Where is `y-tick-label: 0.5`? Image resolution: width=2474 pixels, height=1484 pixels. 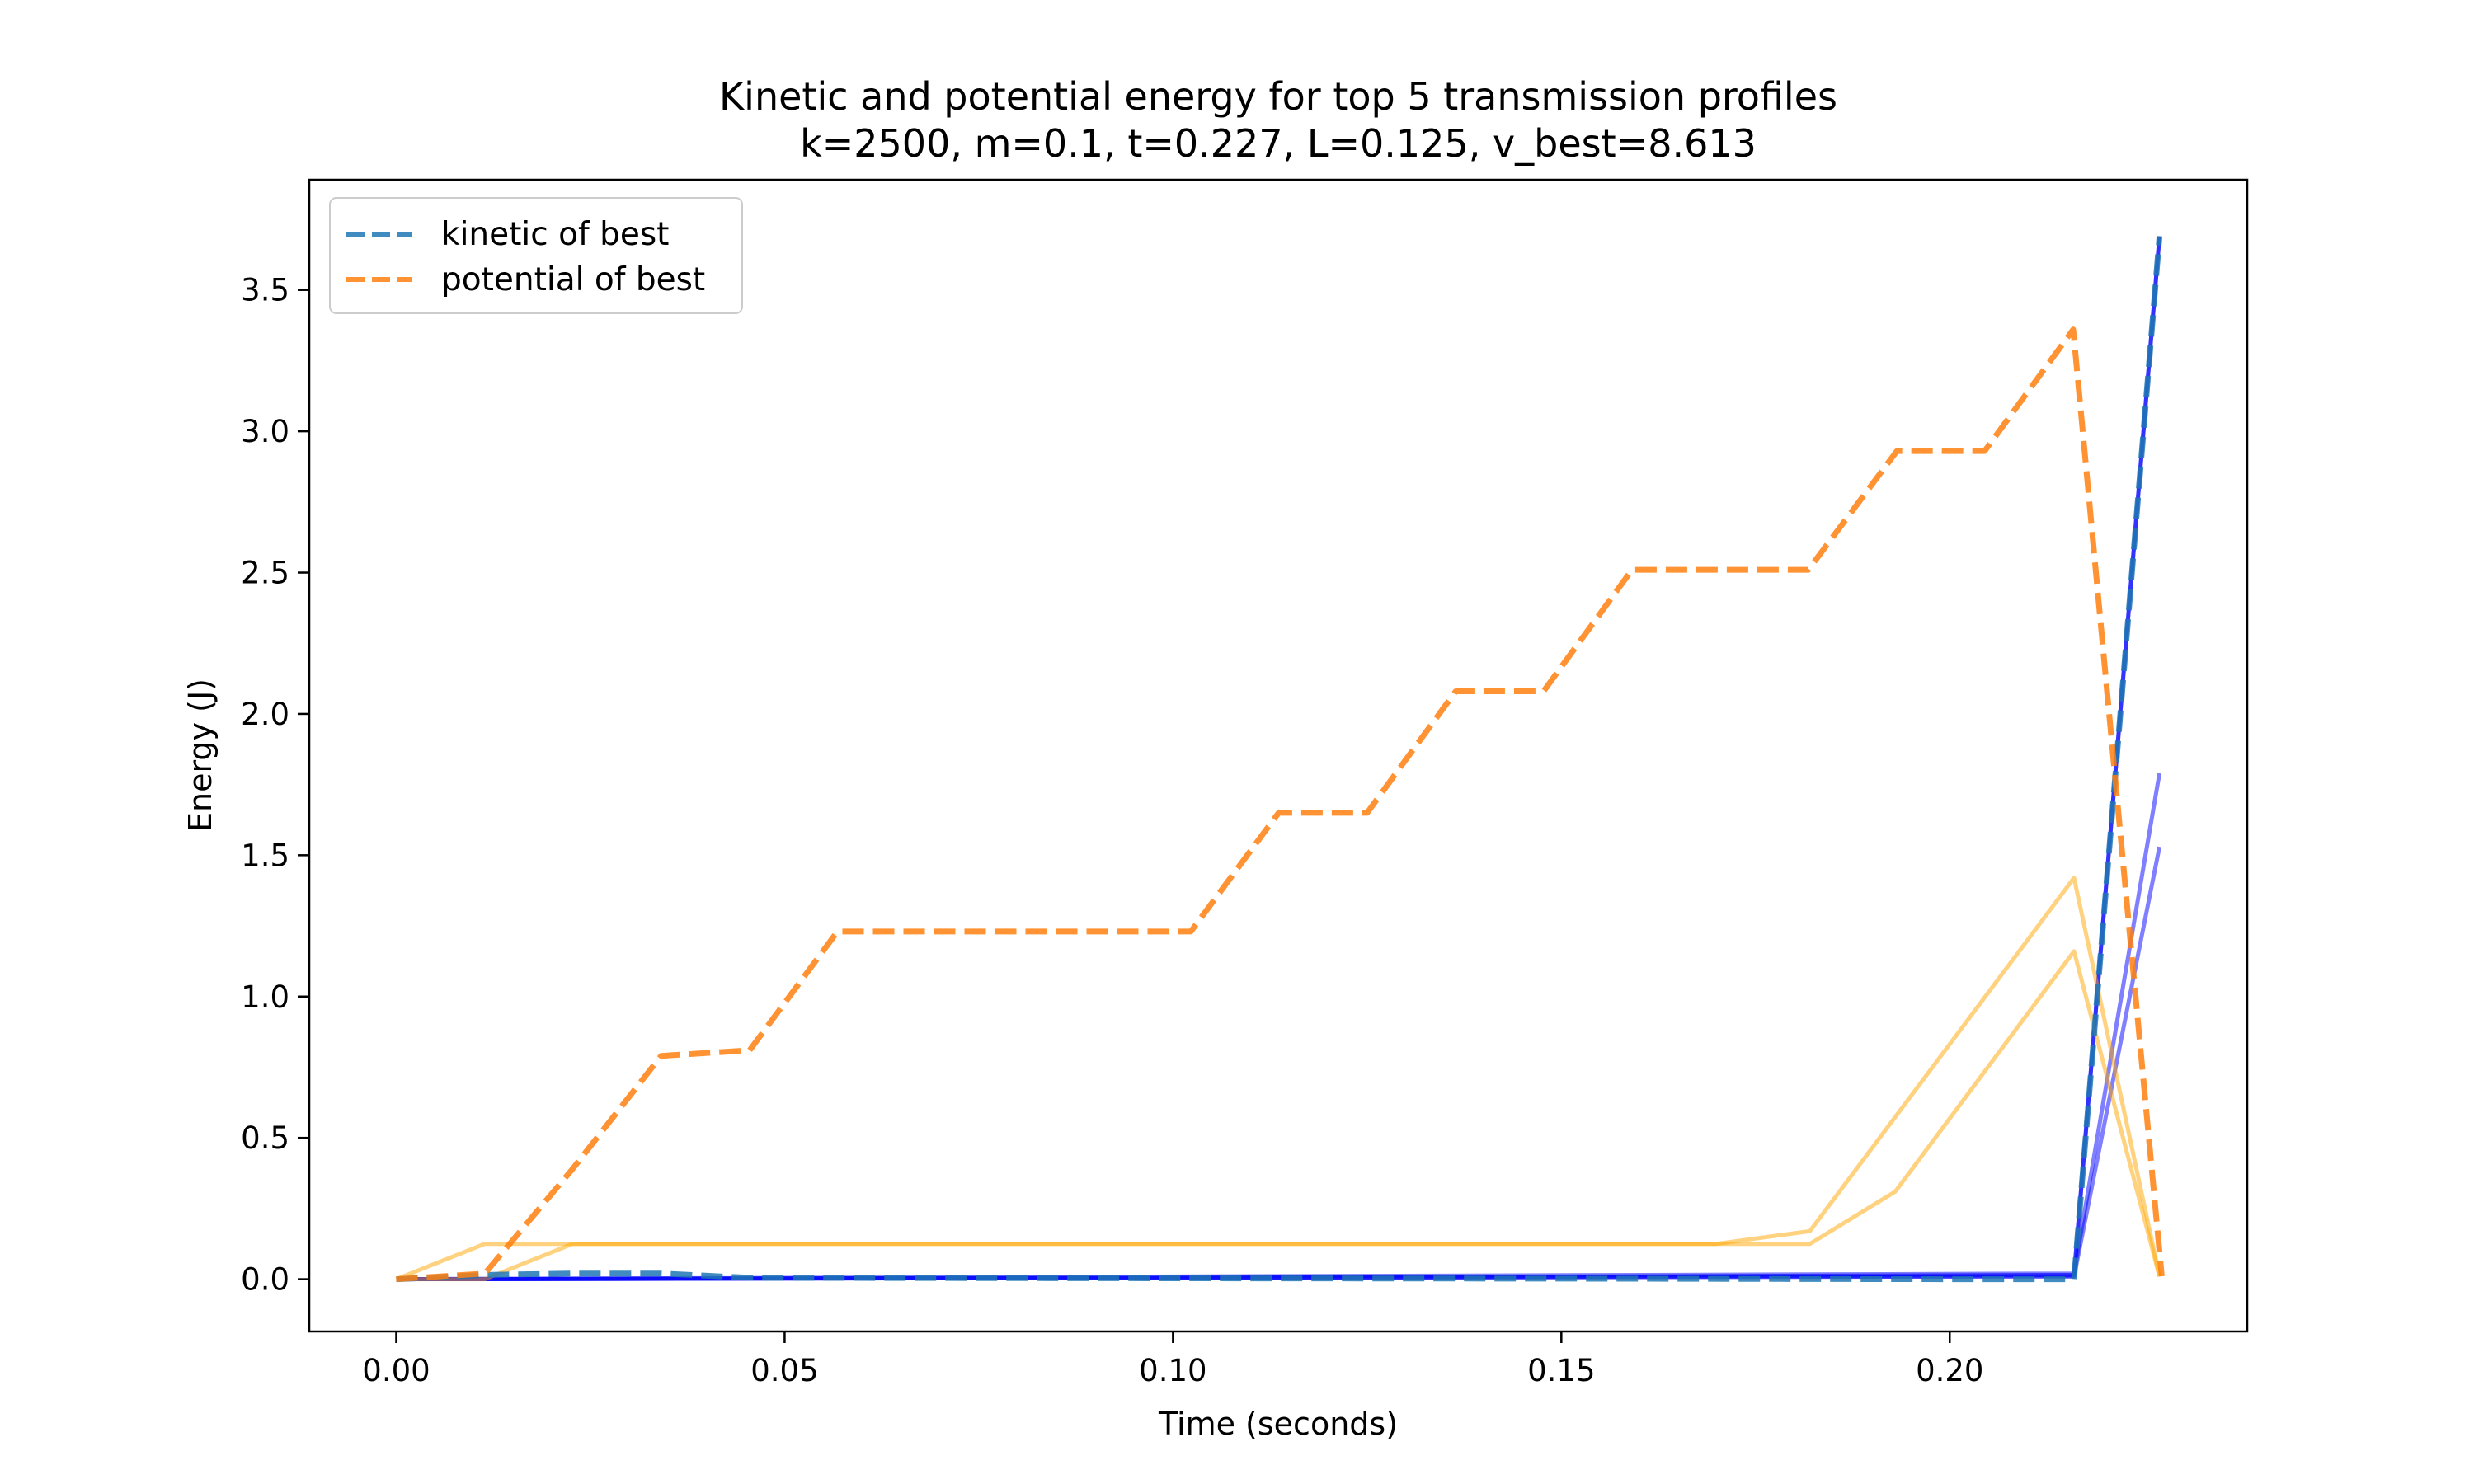 y-tick-label: 0.5 is located at coordinates (265, 1138).